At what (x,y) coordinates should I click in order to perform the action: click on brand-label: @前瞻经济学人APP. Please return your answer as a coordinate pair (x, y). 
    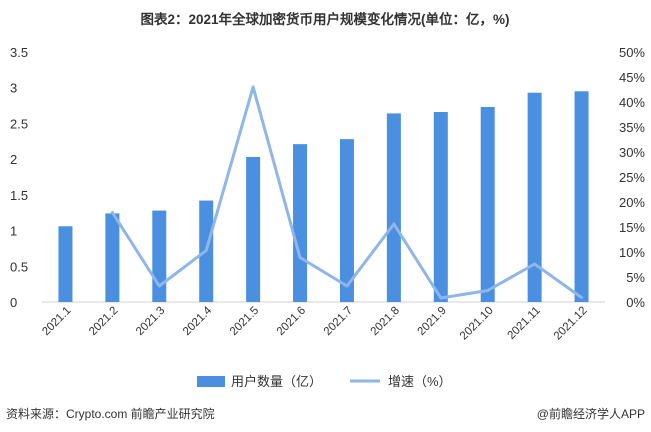
    Looking at the image, I should click on (591, 413).